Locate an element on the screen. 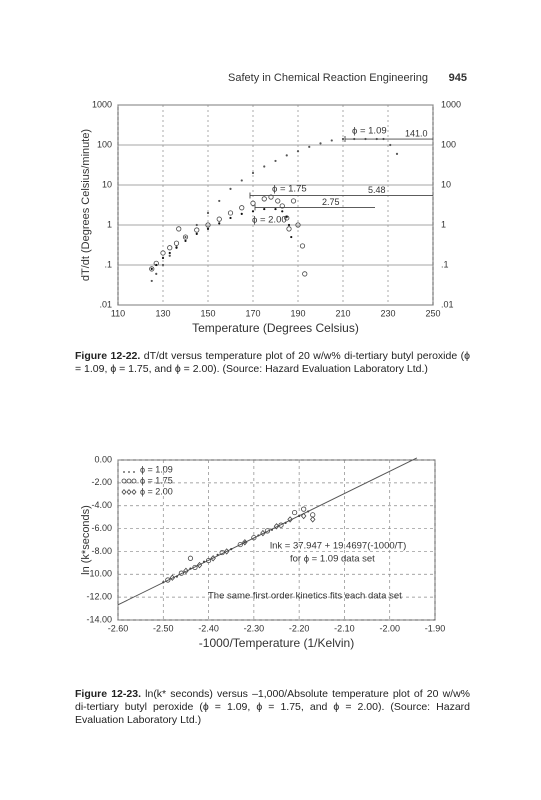 The image size is (541, 800). x-tick-label: 170 is located at coordinates (252, 313).